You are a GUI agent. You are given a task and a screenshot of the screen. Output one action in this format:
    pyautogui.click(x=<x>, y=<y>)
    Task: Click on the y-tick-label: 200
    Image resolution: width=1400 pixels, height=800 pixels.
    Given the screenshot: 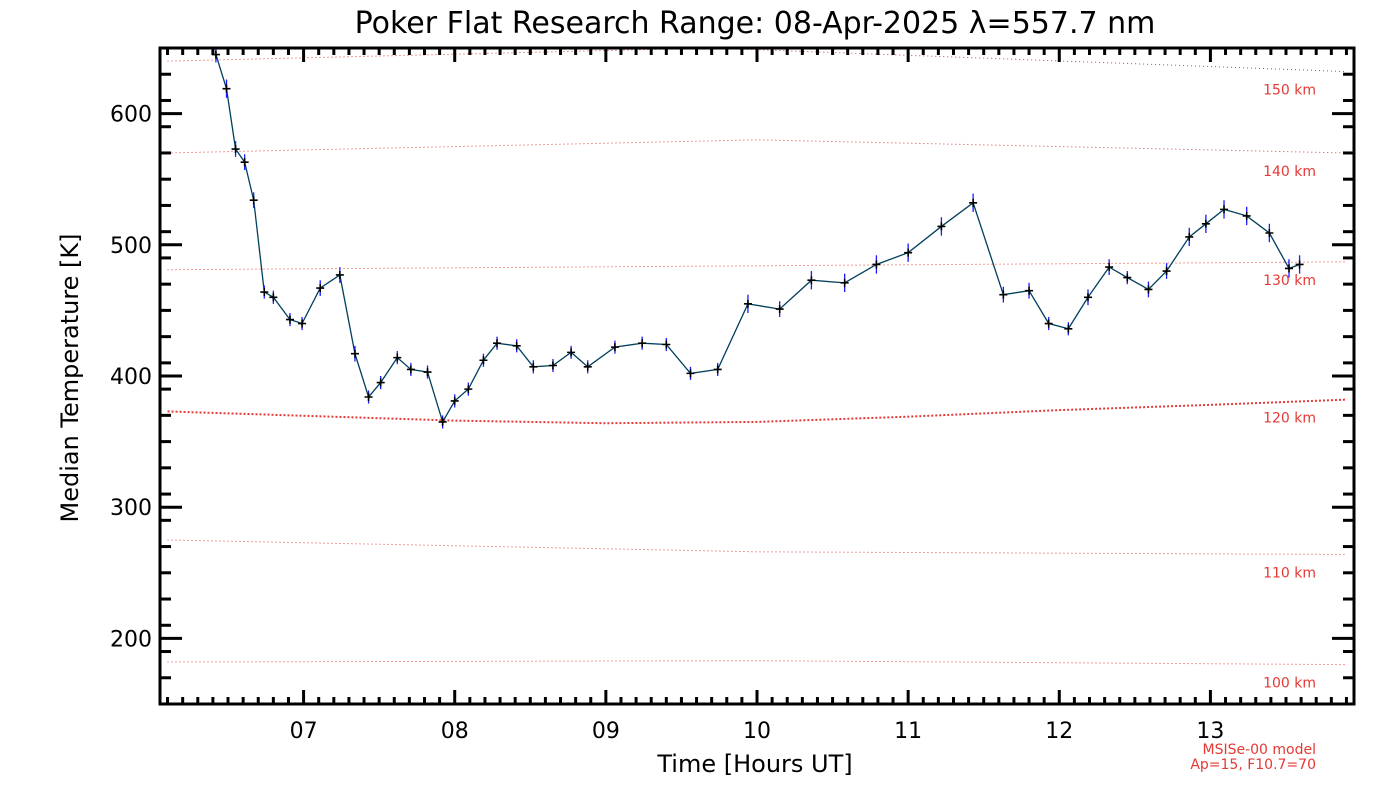 What is the action you would take?
    pyautogui.click(x=131, y=639)
    